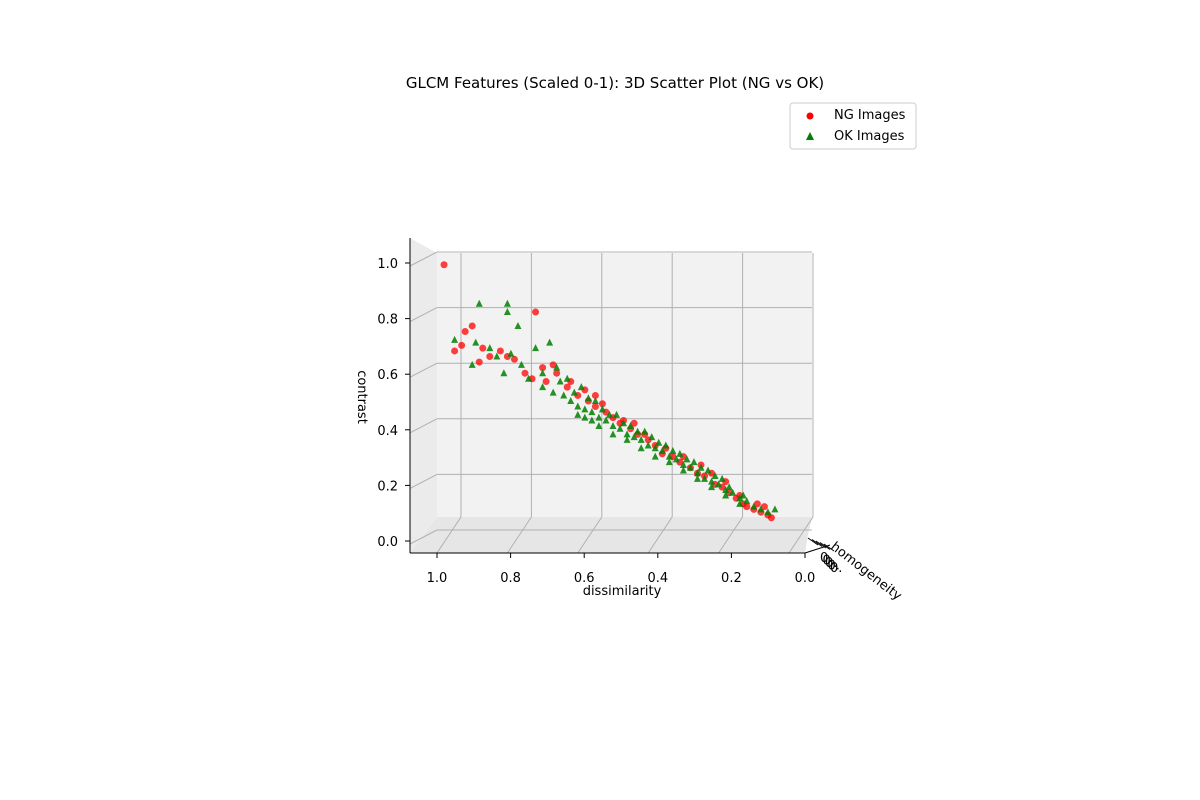 The height and width of the screenshot is (800, 1200). Describe the element at coordinates (437, 578) in the screenshot. I see `x-tick-label: 1.0` at that location.